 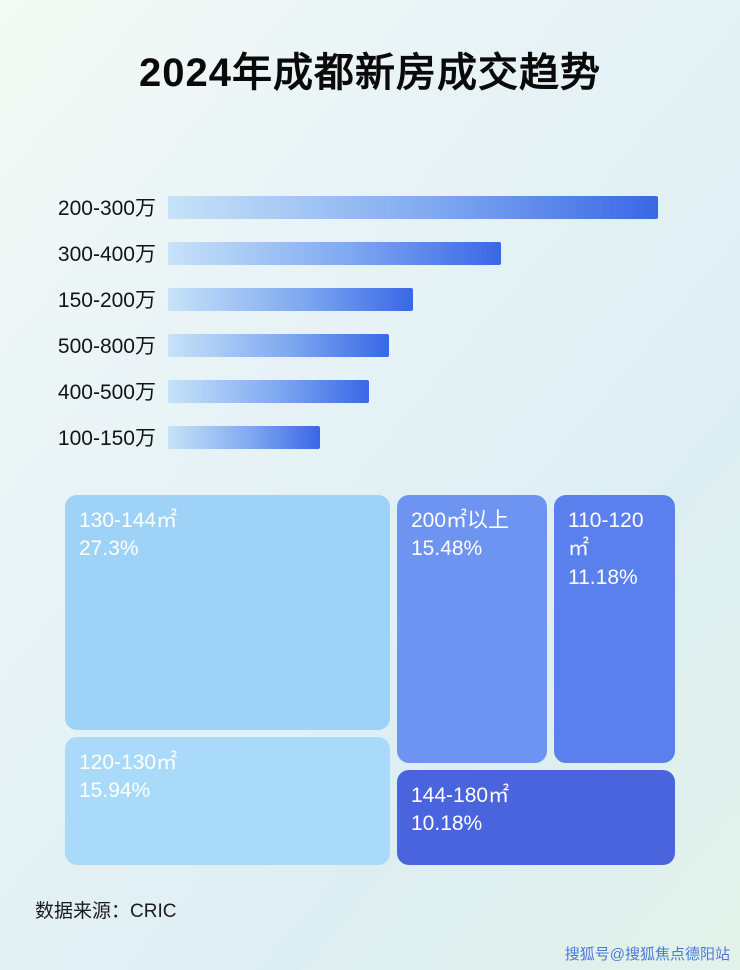 I want to click on treemap-block-value: 10.18%, so click(x=447, y=824).